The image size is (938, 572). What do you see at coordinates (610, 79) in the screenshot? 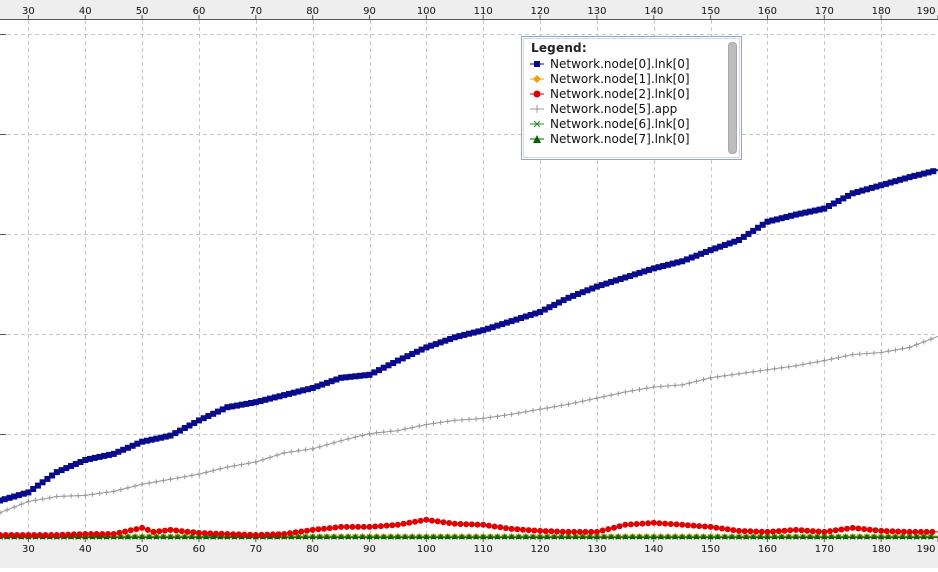
I see `legend-item: Network.node[1].lnk[0]` at bounding box center [610, 79].